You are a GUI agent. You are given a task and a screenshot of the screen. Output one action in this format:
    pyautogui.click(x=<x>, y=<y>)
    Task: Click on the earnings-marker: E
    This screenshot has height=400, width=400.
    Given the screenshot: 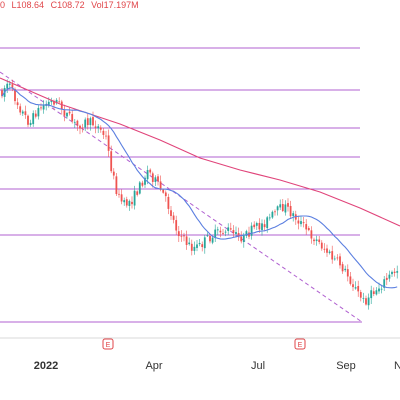 What is the action you would take?
    pyautogui.click(x=300, y=344)
    